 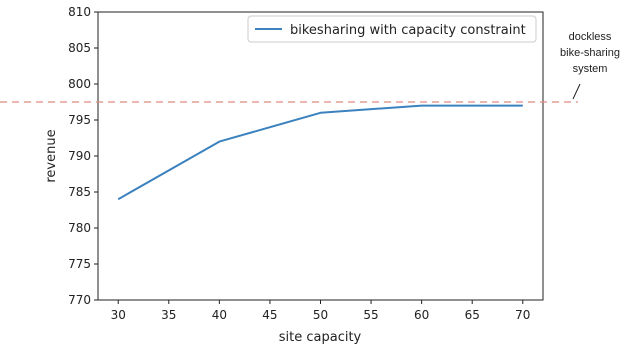 I want to click on x-tick-label: 40, so click(x=219, y=315).